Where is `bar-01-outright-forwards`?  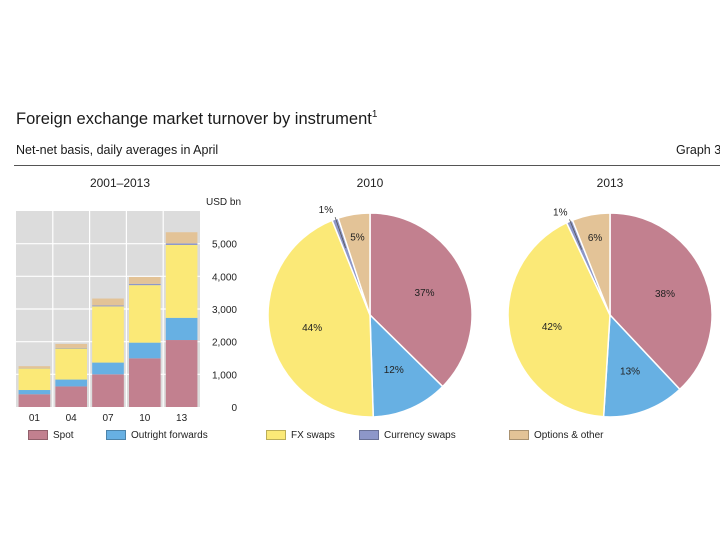 bar-01-outright-forwards is located at coordinates (34, 392).